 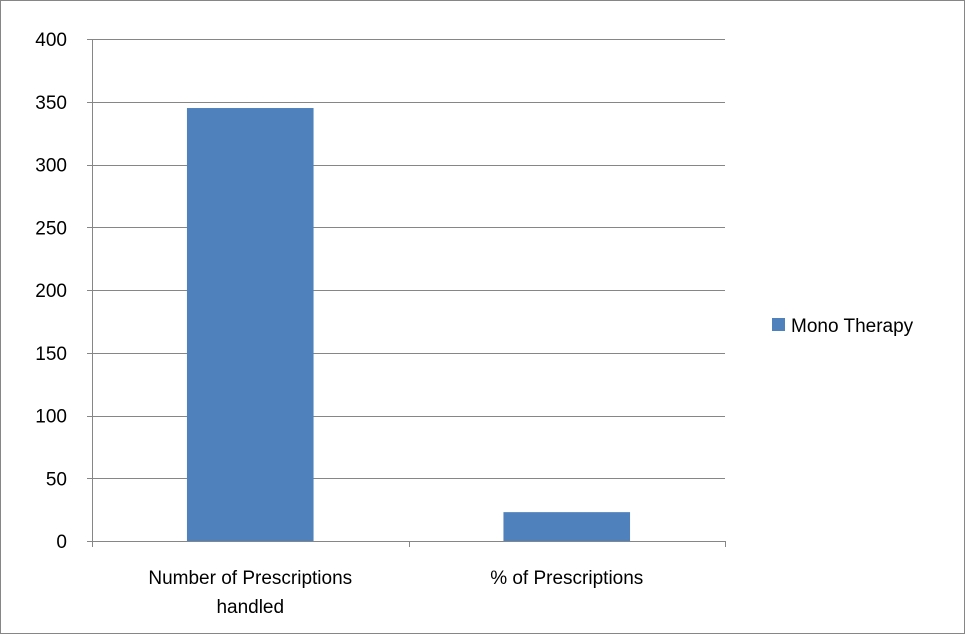 What do you see at coordinates (51, 417) in the screenshot?
I see `y-tick-label-100: 100` at bounding box center [51, 417].